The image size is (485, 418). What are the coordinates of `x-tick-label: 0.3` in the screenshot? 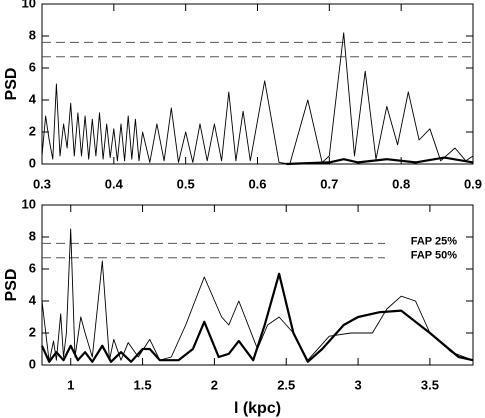 It's located at (42, 183).